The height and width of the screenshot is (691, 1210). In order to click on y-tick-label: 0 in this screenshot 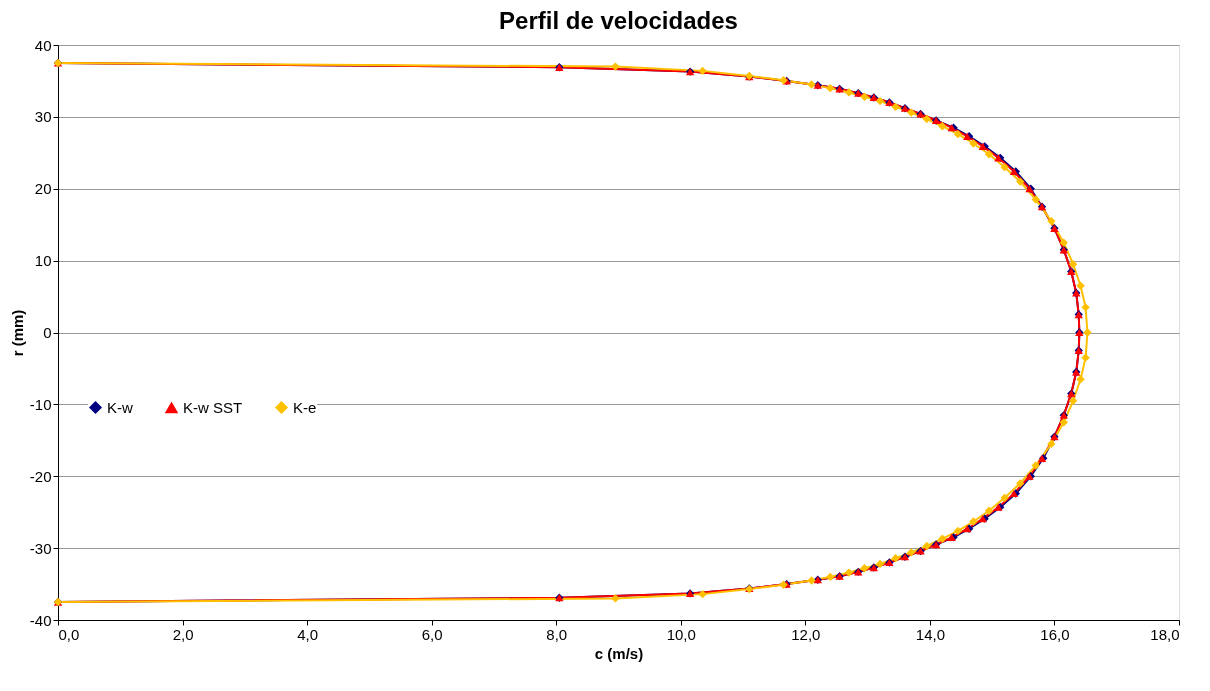, I will do `click(47, 332)`.